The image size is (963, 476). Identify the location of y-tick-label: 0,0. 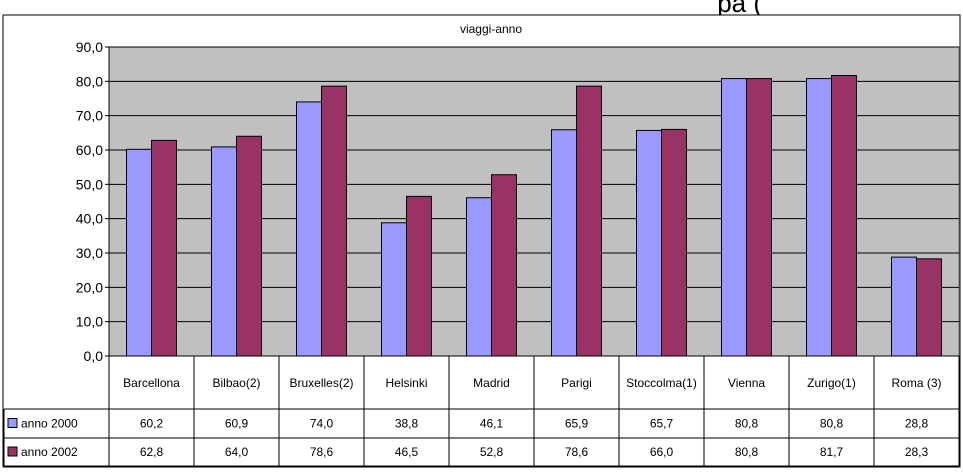
(94, 356).